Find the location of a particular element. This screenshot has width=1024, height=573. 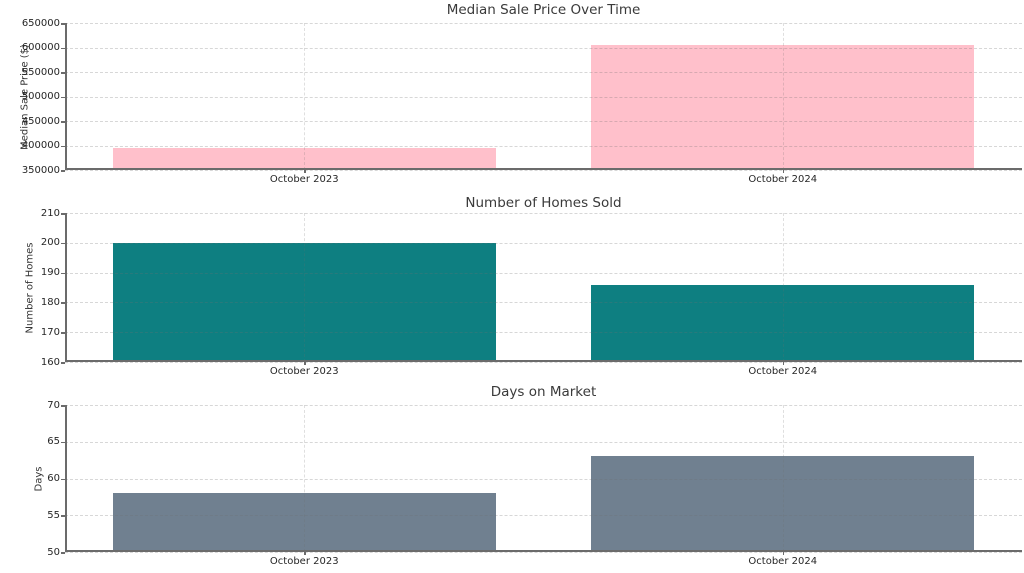

y-tick-label: 210 is located at coordinates (50, 213).